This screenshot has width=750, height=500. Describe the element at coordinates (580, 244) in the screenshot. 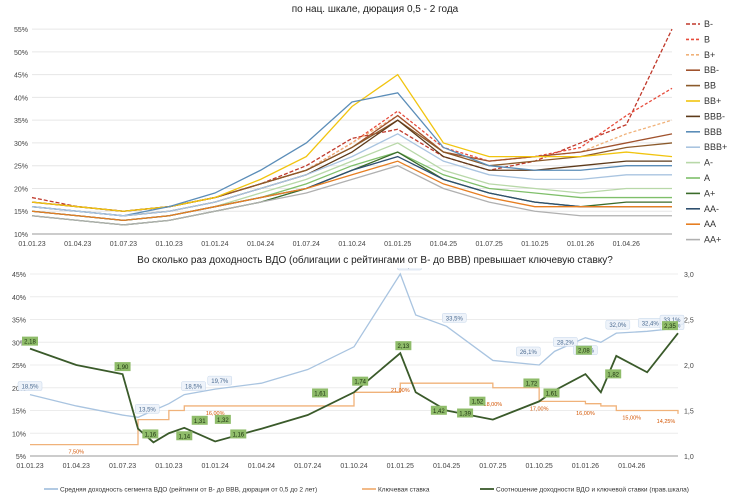

I see `x-tick-label: 01.01.26` at that location.